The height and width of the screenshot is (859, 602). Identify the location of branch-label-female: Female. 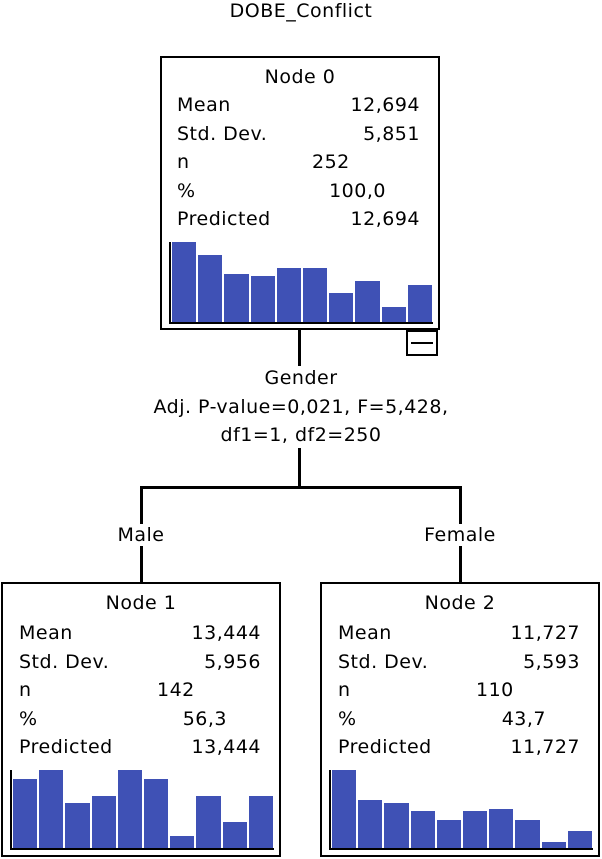
(460, 535).